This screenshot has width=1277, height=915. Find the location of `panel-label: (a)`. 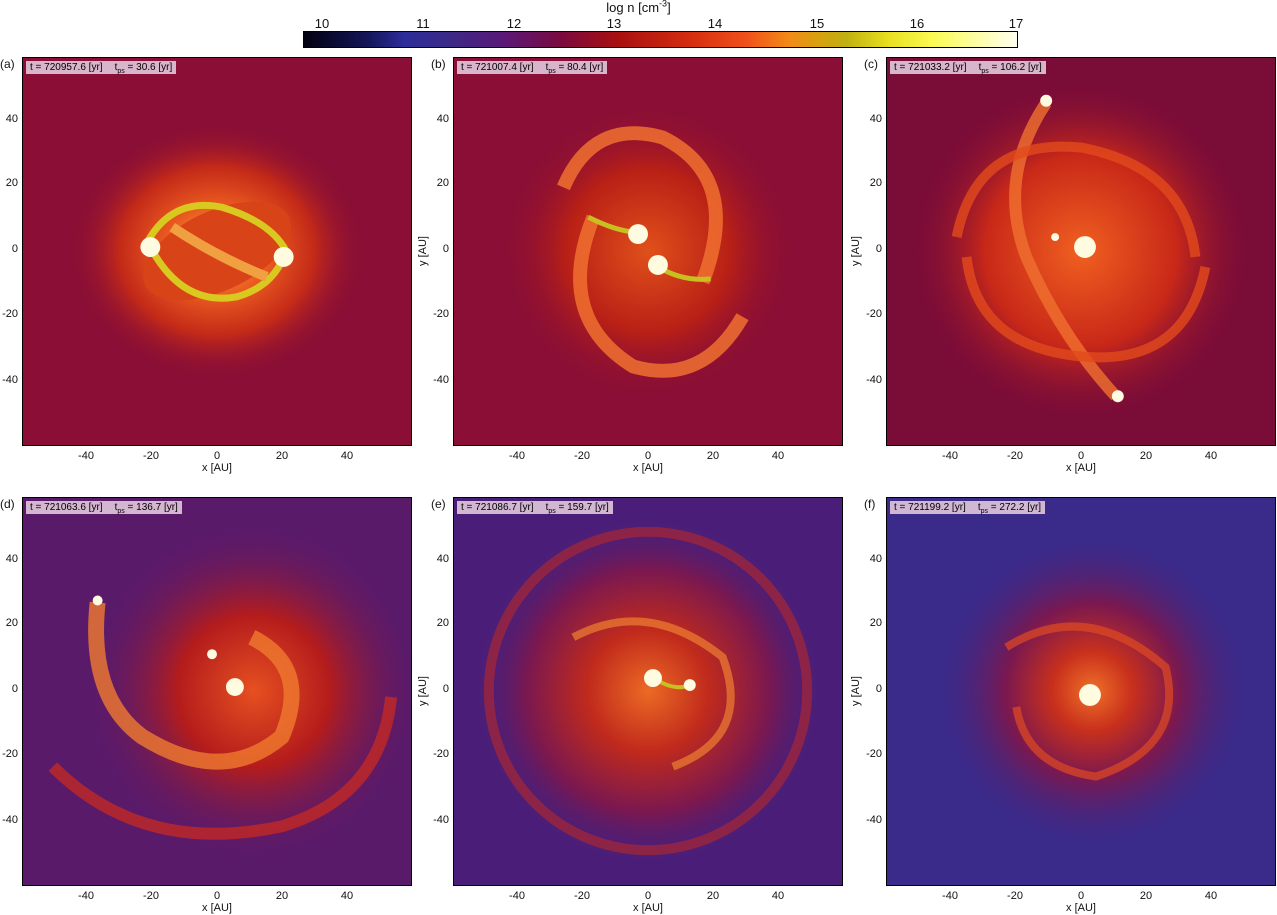

panel-label: (a) is located at coordinates (7, 64).